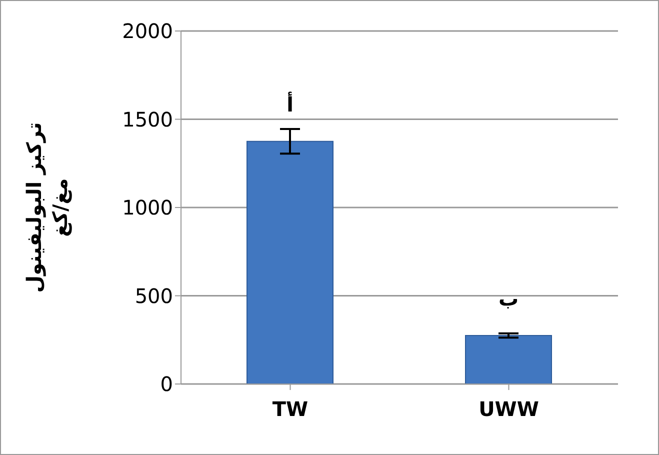 This screenshot has width=659, height=455. What do you see at coordinates (153, 296) in the screenshot?
I see `y-tick-label: 500` at bounding box center [153, 296].